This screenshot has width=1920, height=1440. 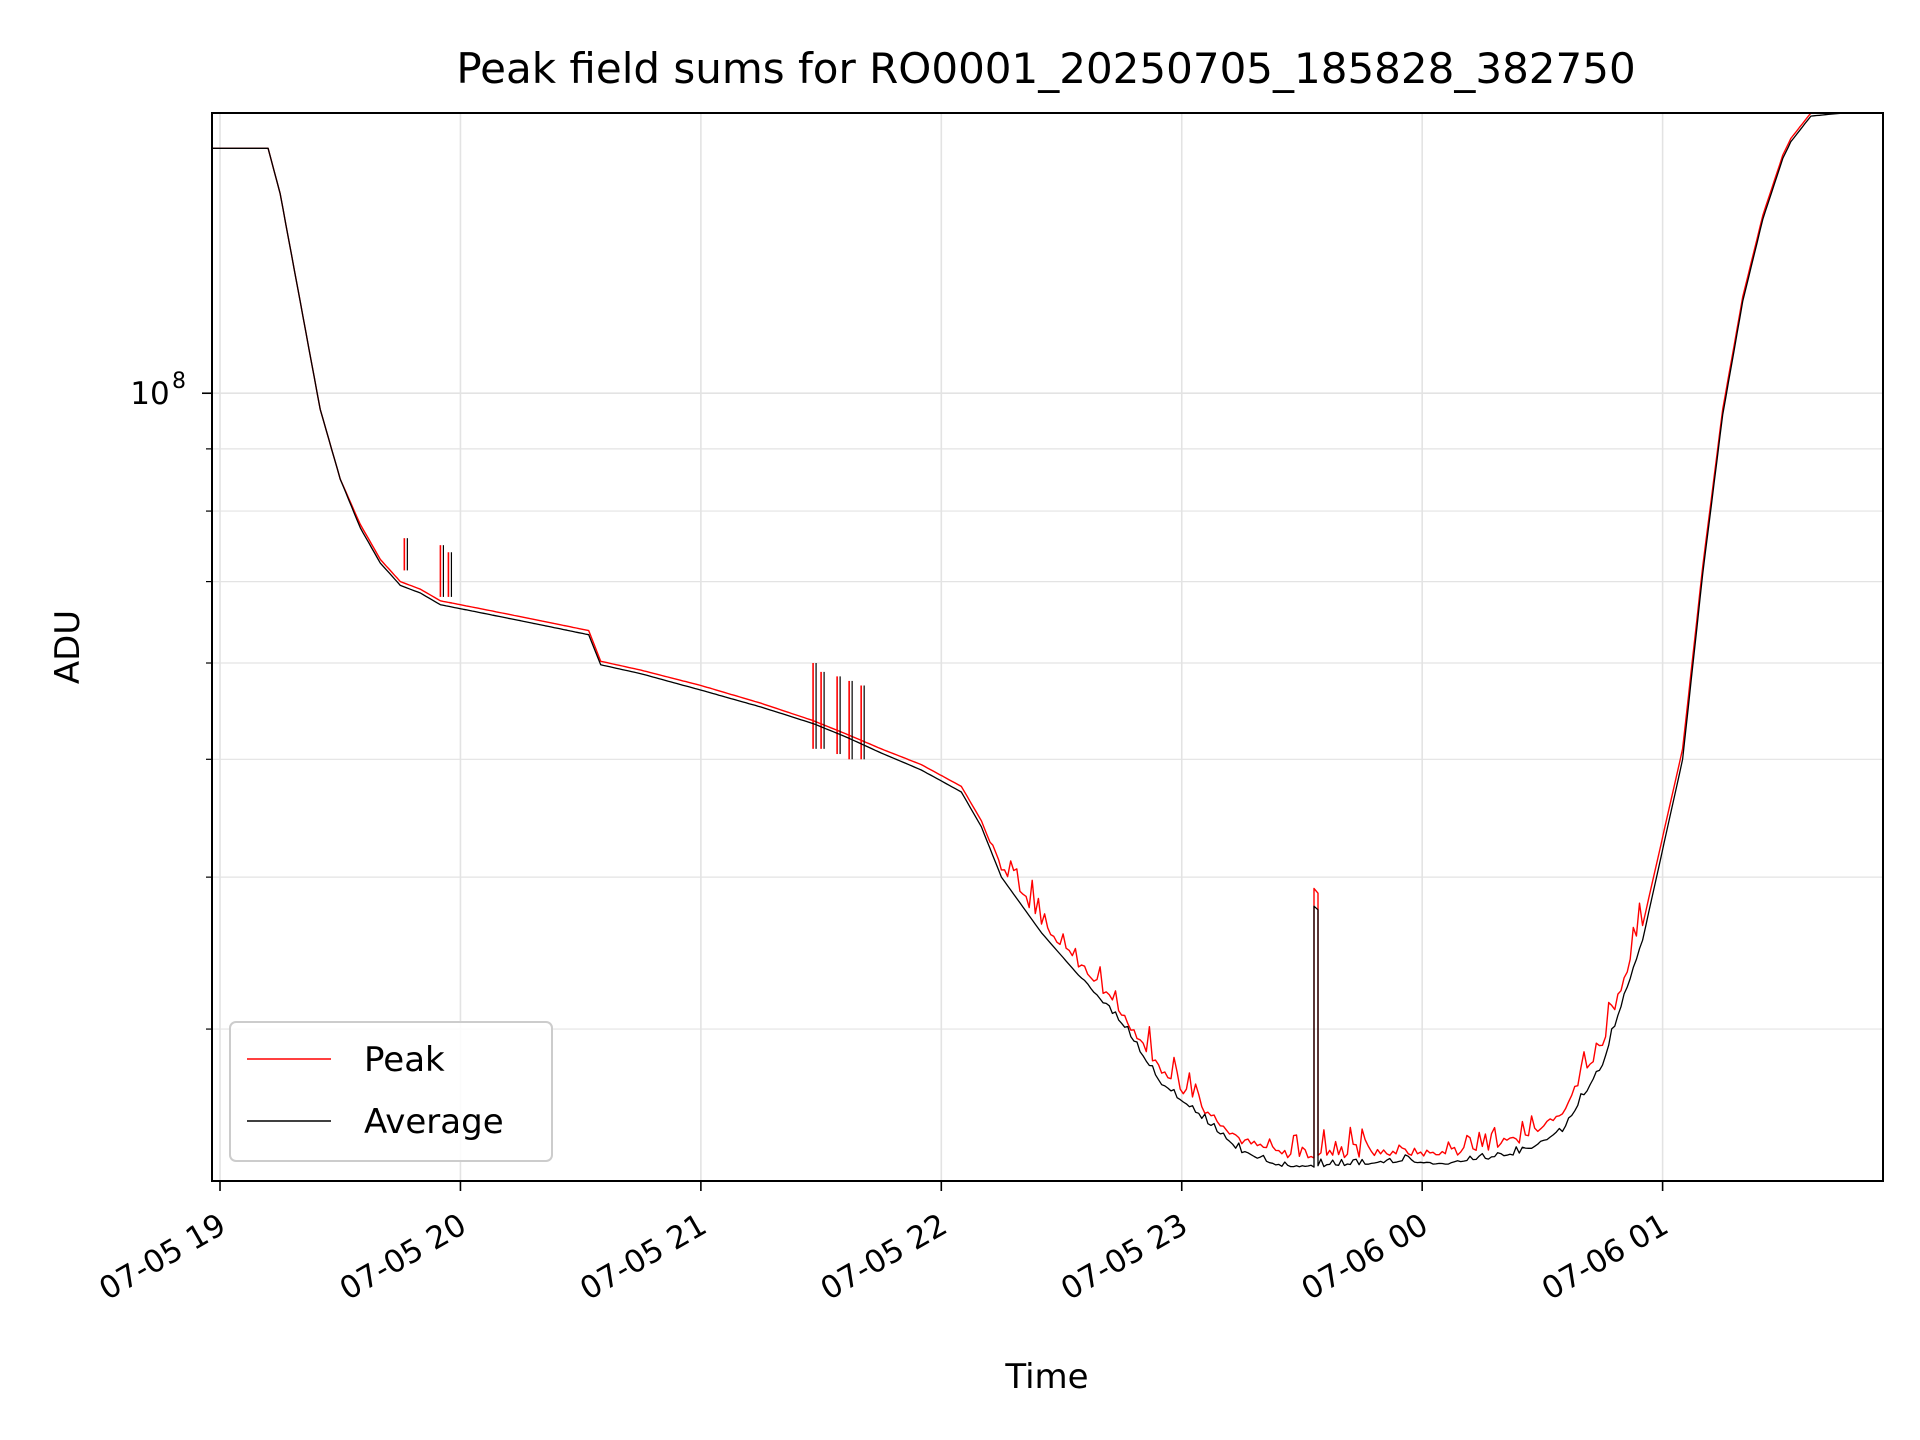 I want to click on x-axis-label: Time, so click(x=1046, y=1377).